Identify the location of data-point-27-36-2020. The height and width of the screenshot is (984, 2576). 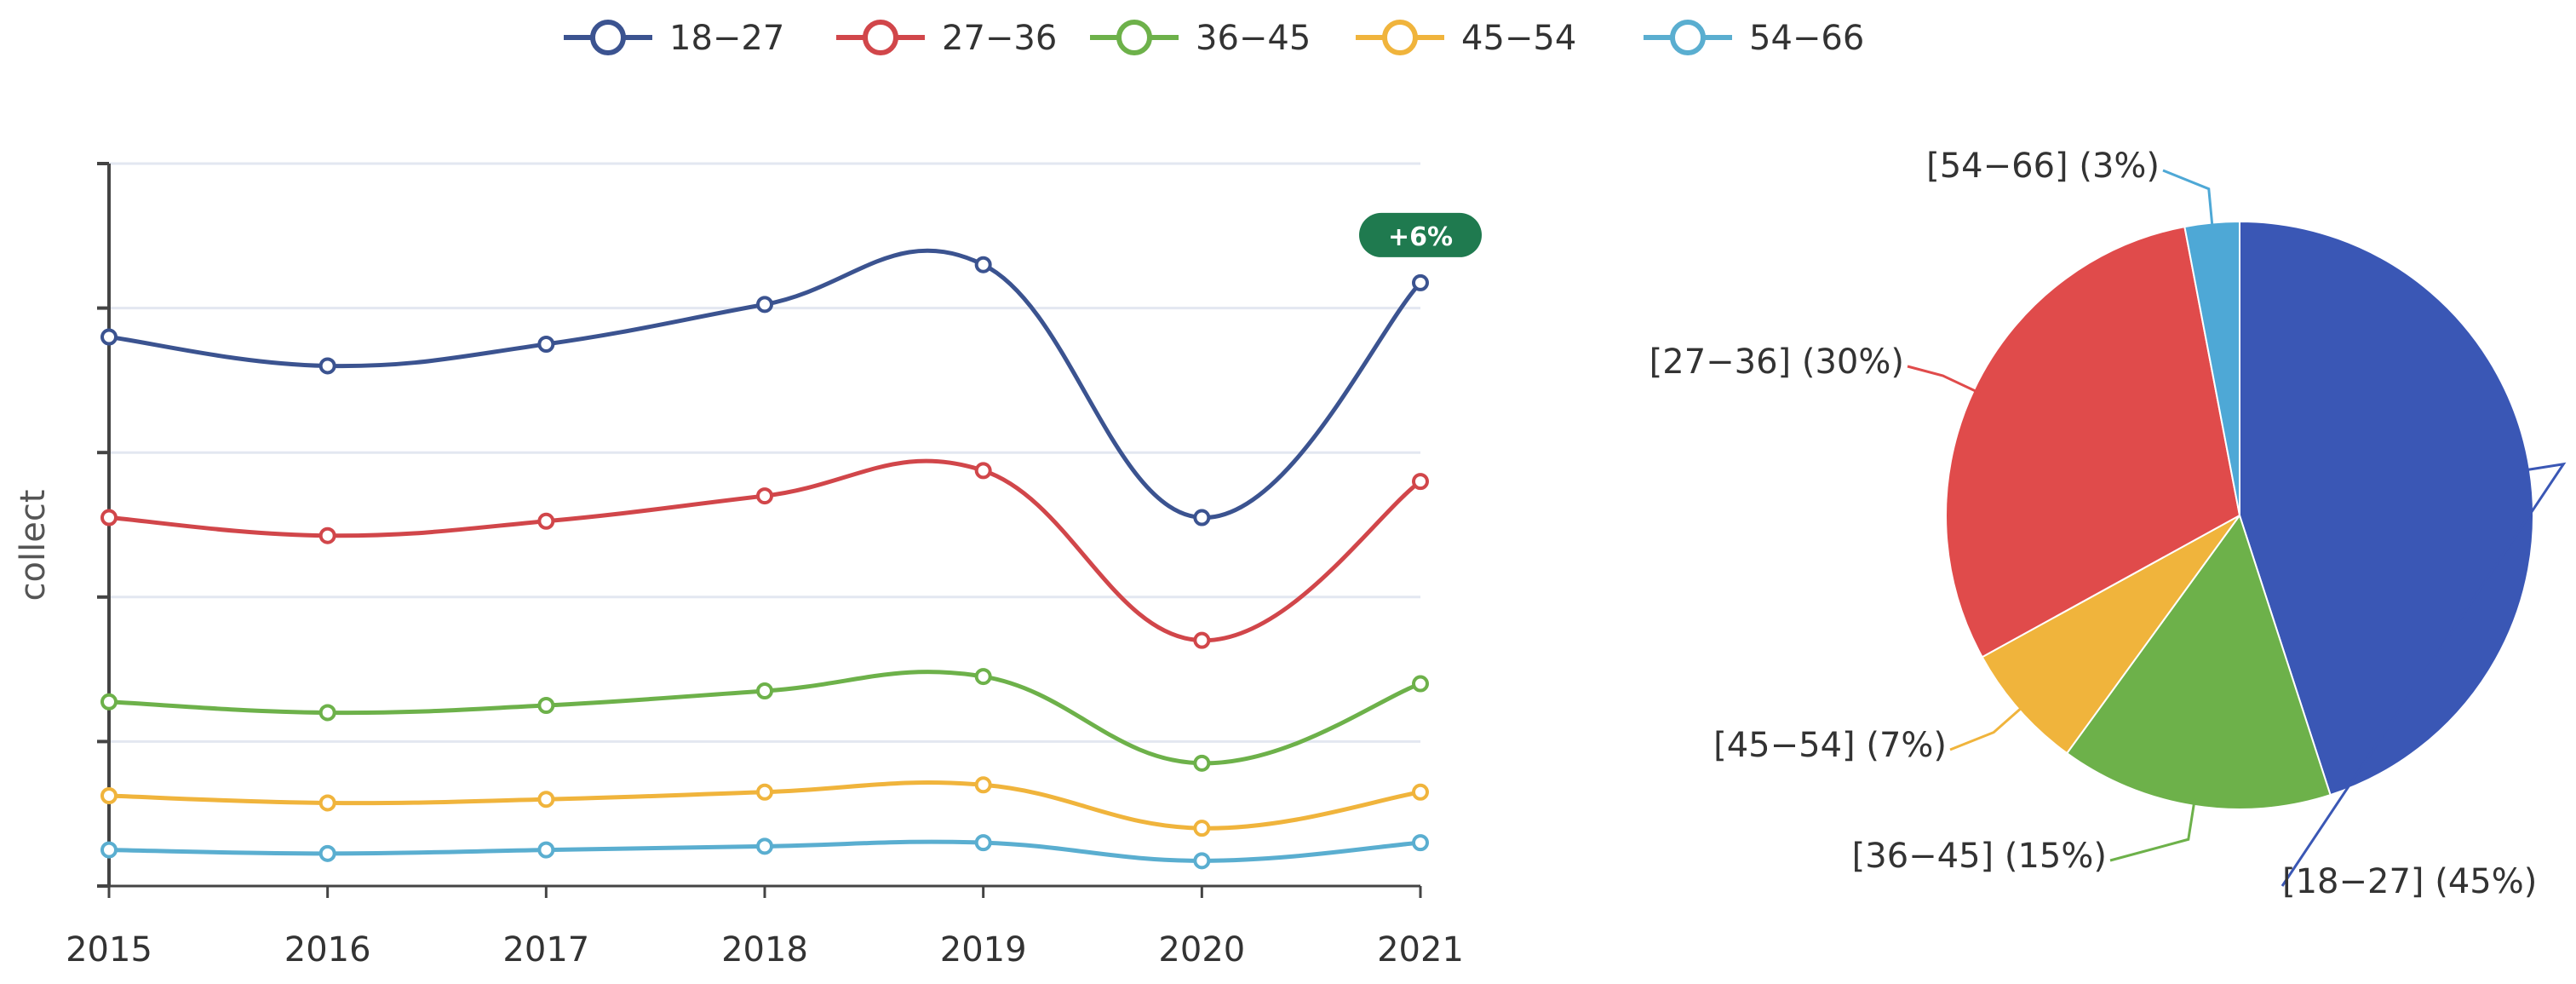
(1202, 640).